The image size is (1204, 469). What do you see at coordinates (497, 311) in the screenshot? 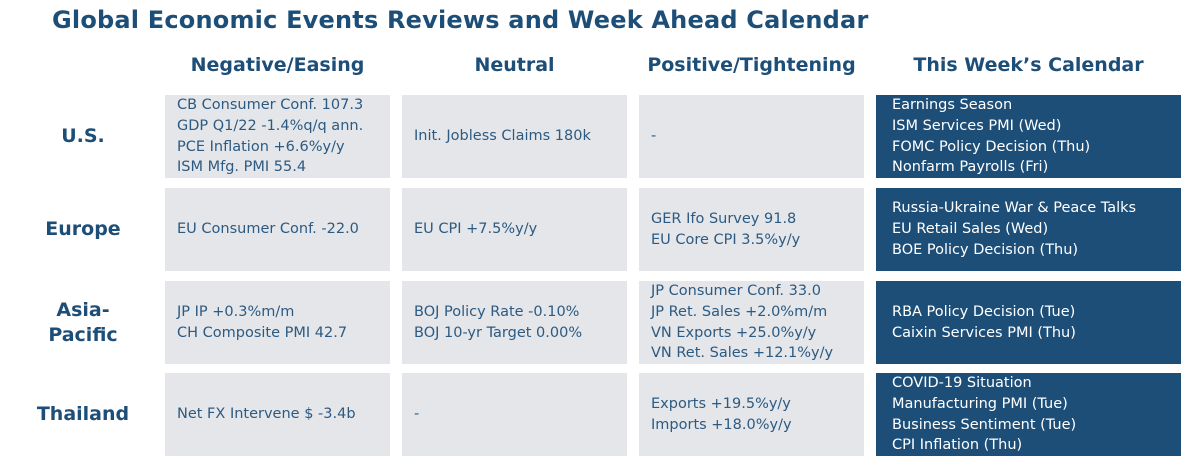
I see `cell-text-line: BOJ Policy Rate -0.10%` at bounding box center [497, 311].